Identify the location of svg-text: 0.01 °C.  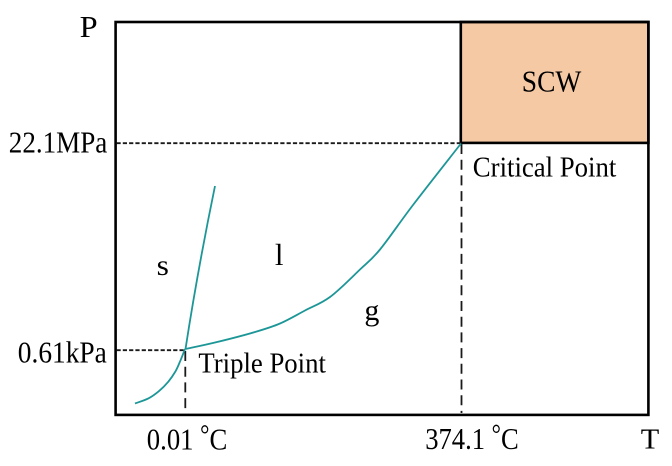
(187, 438).